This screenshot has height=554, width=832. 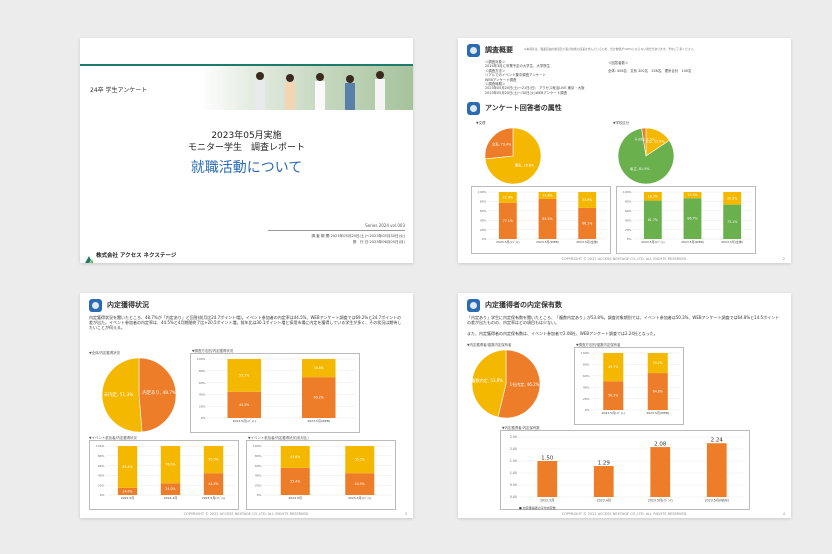 I want to click on bar-data-label: 22.9%, so click(x=508, y=197).